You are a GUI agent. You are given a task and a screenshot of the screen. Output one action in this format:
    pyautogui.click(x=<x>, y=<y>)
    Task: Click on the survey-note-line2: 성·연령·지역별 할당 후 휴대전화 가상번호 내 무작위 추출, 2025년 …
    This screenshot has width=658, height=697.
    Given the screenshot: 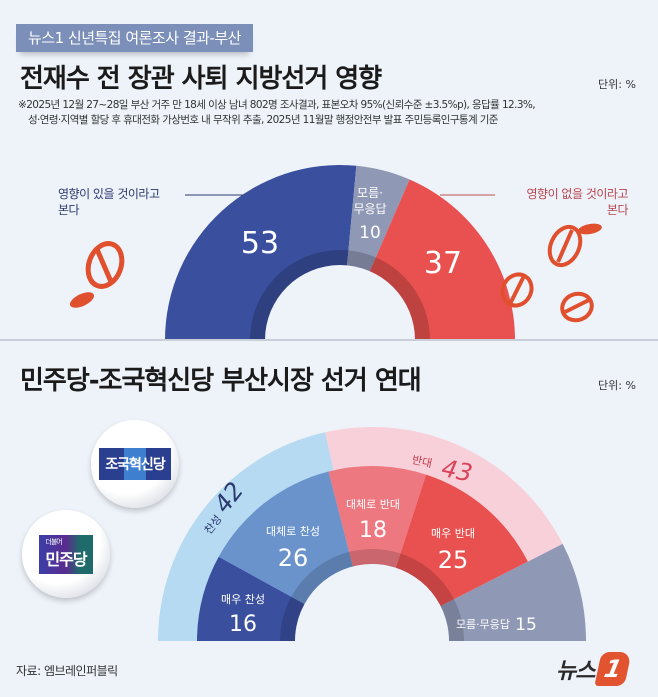 What is the action you would take?
    pyautogui.click(x=263, y=120)
    